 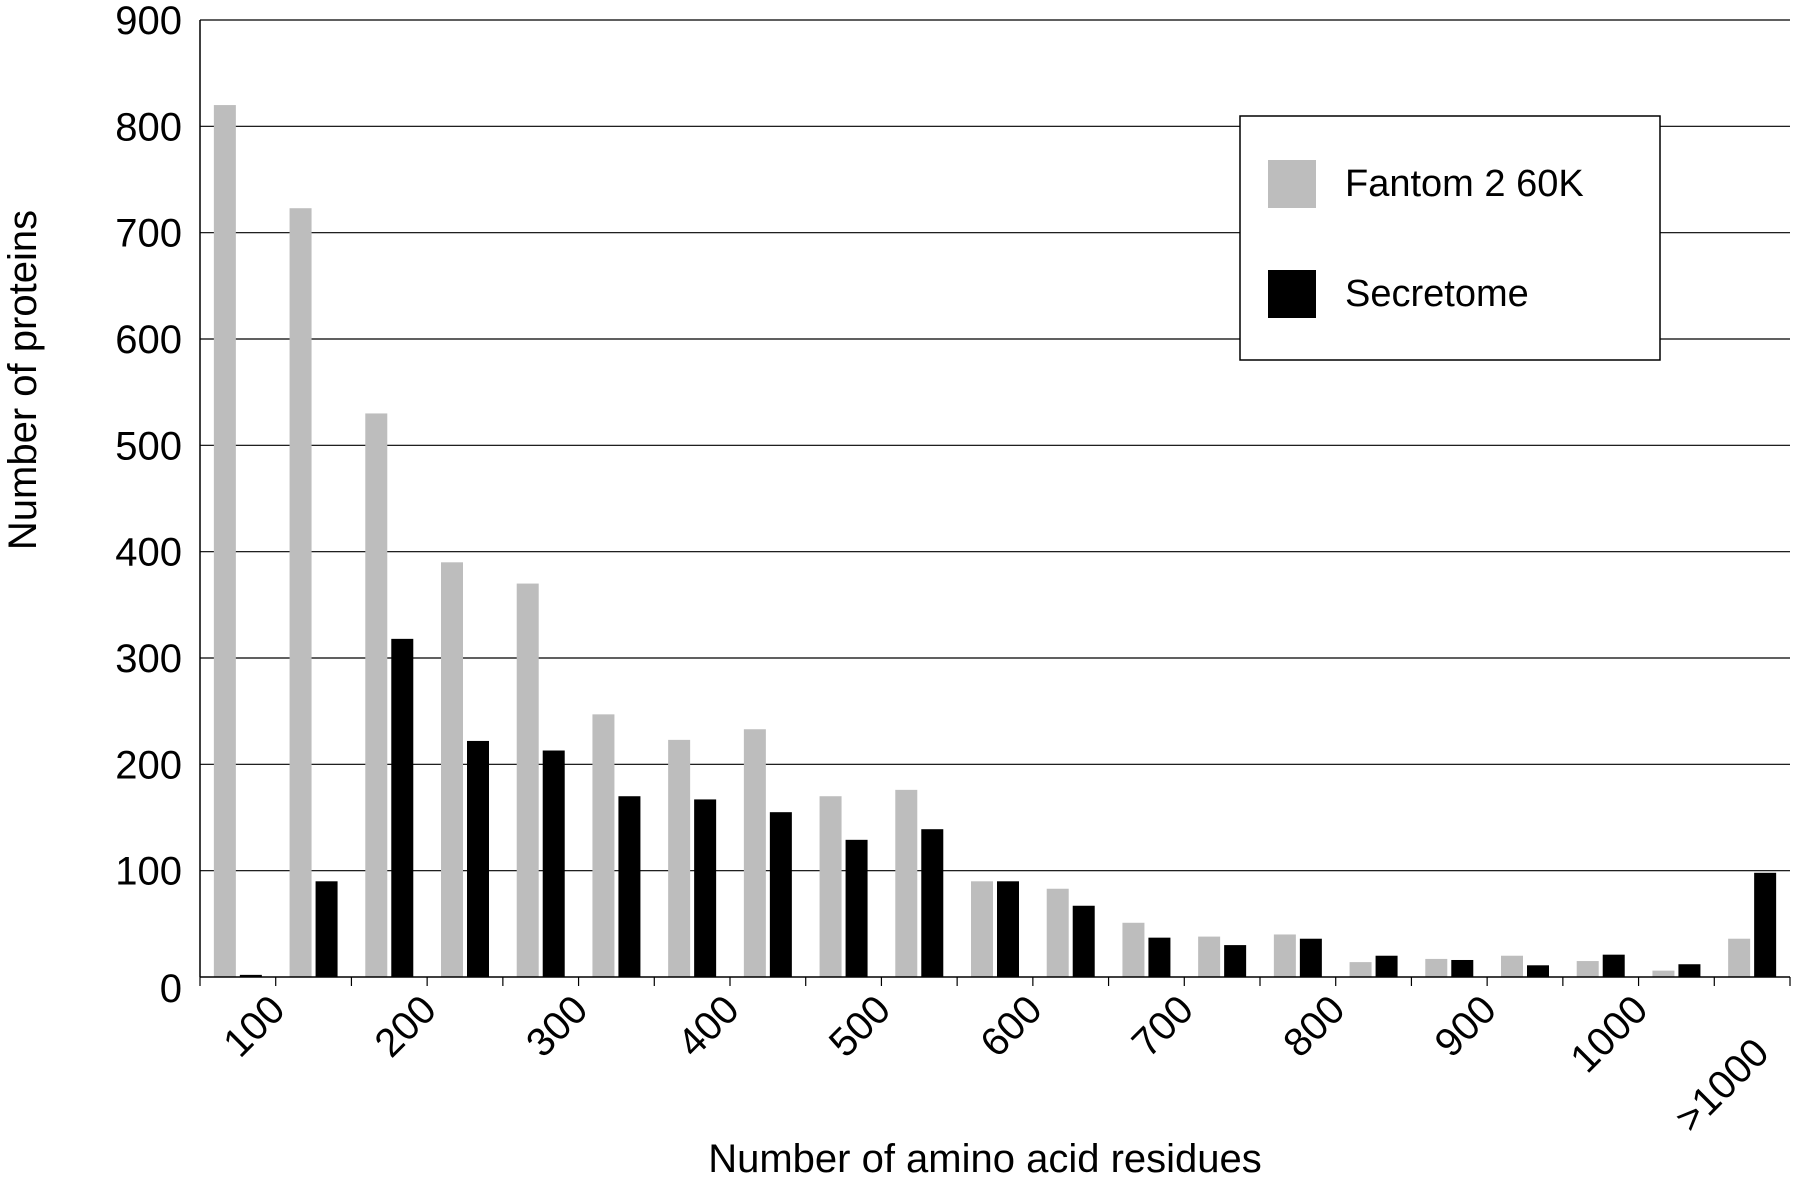 I want to click on y-tick-label: 100, so click(x=148, y=872).